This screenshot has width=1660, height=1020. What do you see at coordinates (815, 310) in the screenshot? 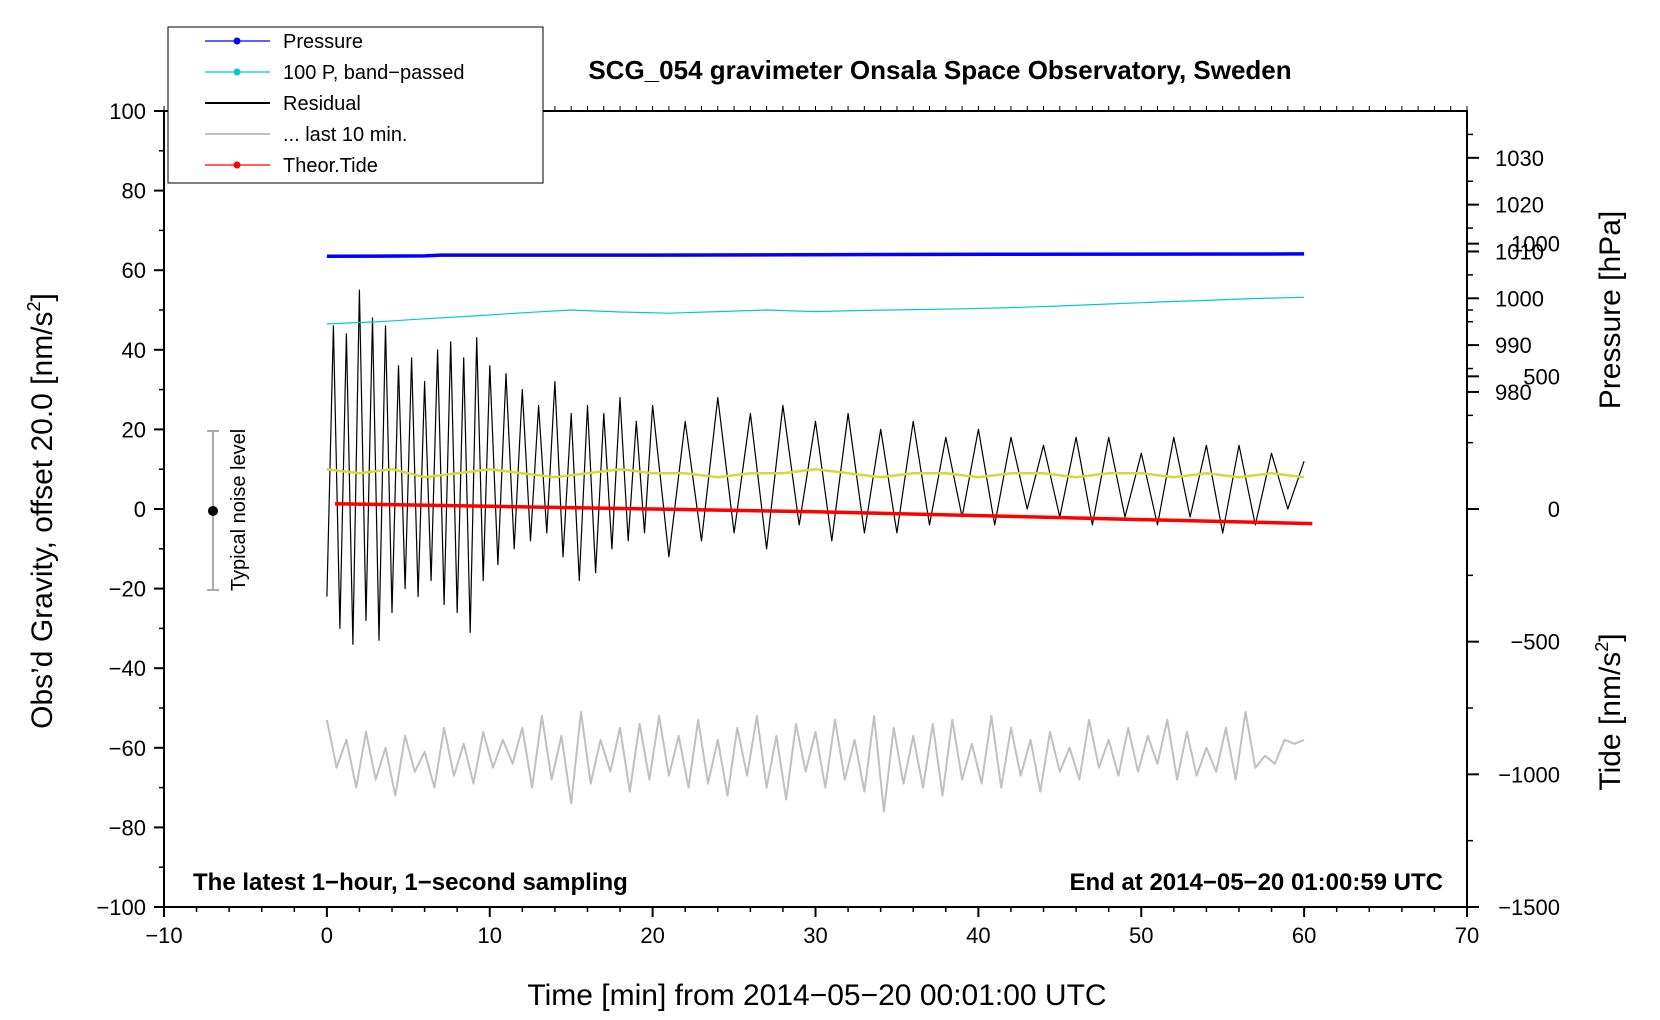
I see `series-100-p-band-passed` at bounding box center [815, 310].